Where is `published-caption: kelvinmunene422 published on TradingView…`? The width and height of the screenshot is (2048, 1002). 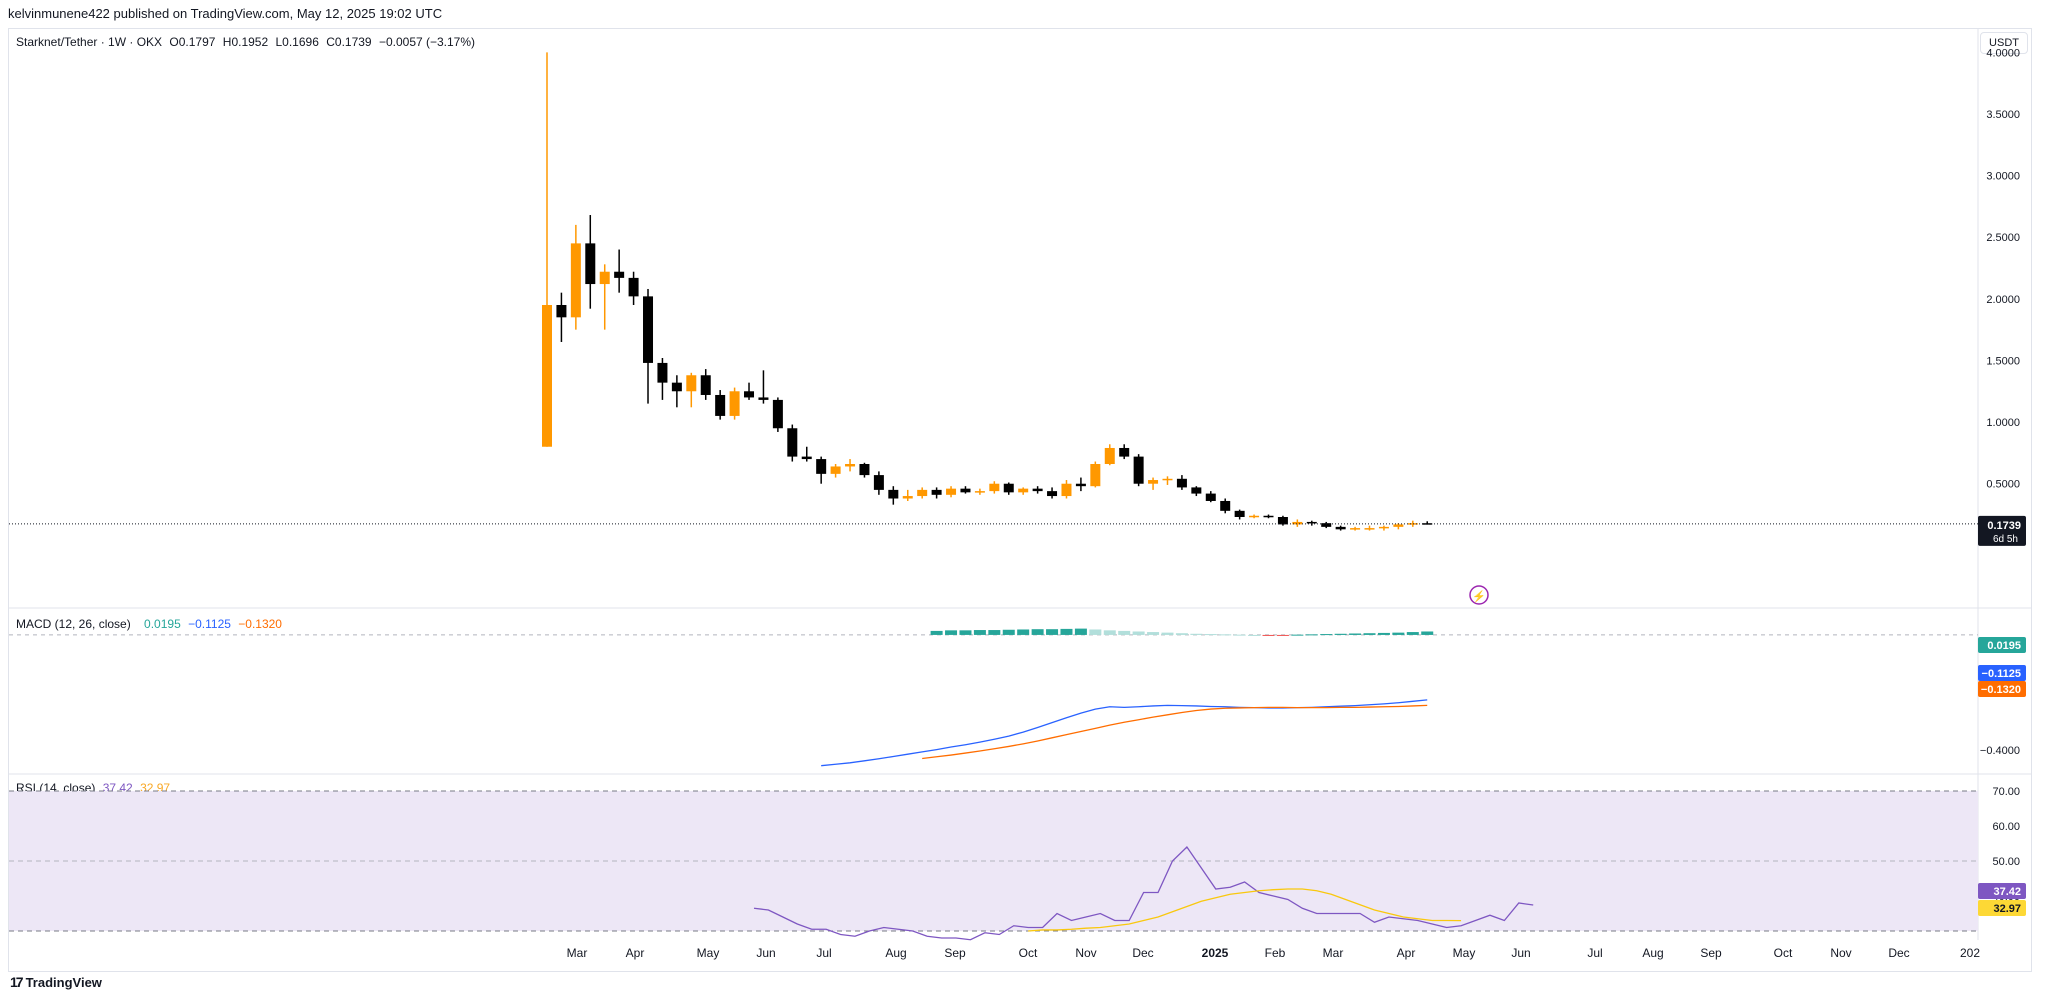 published-caption: kelvinmunene422 published on TradingView… is located at coordinates (225, 13).